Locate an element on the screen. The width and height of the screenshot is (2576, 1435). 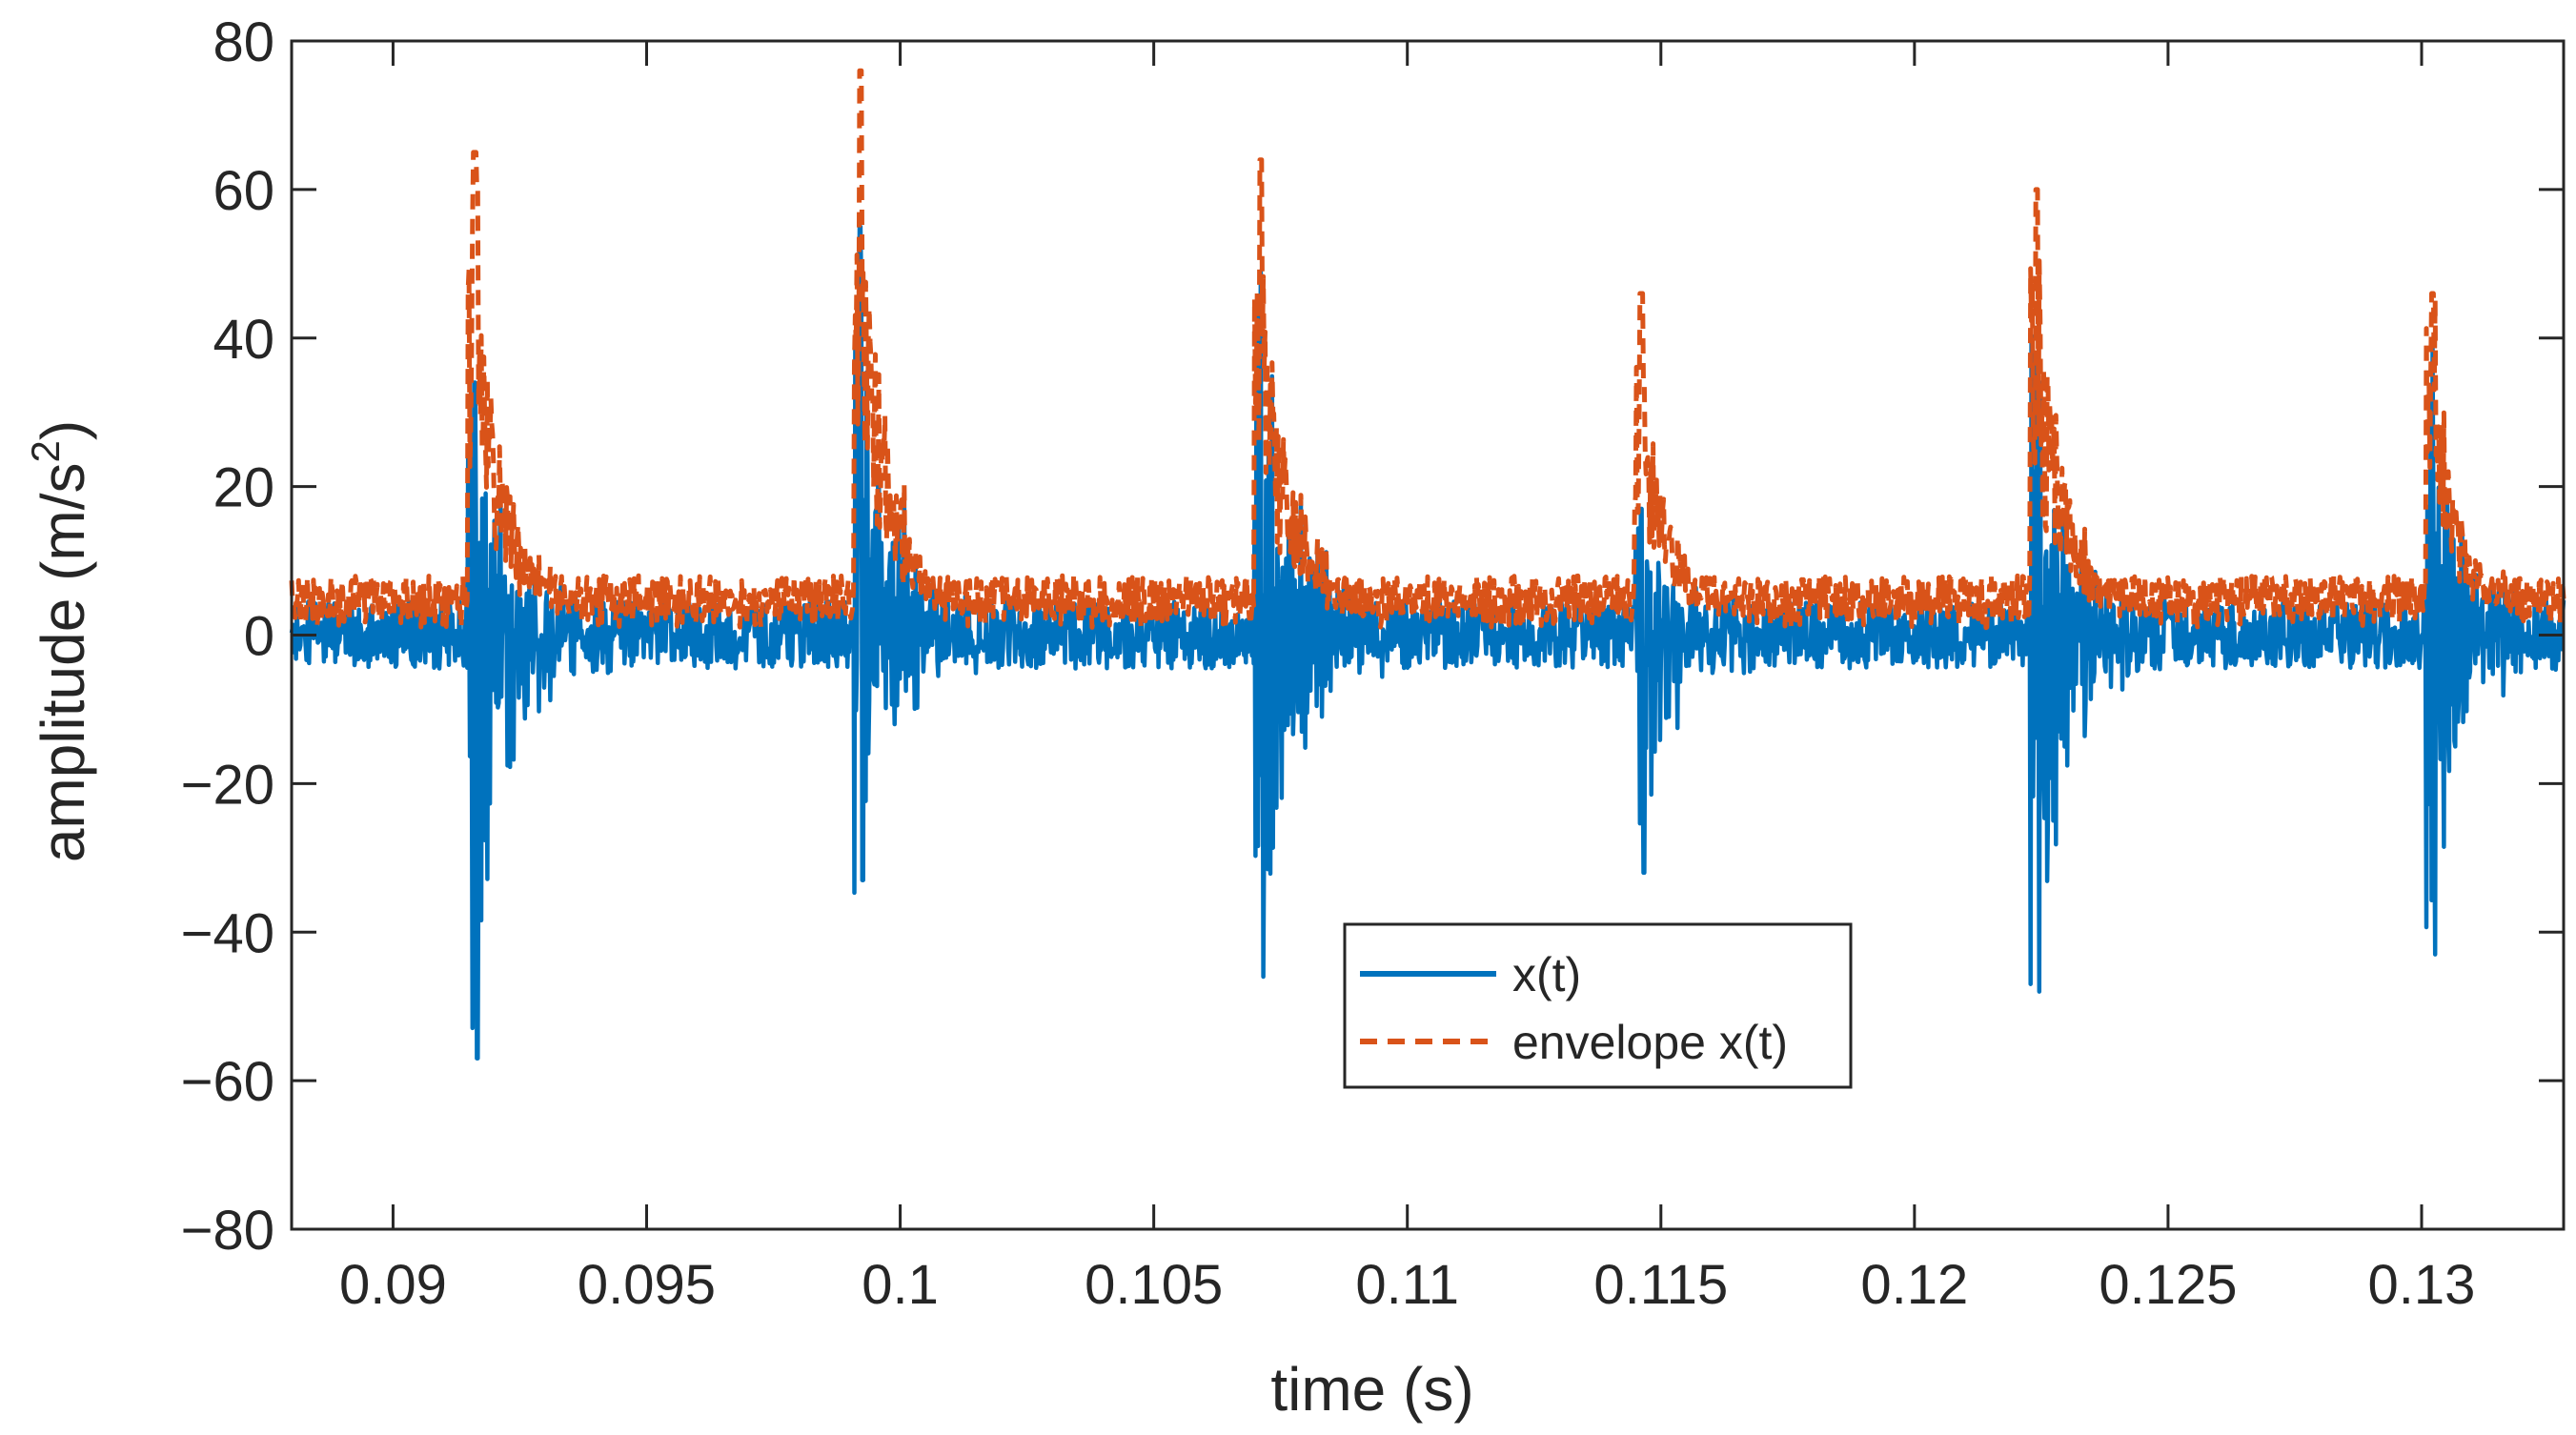
y-tick-label: −40 is located at coordinates (228, 933).